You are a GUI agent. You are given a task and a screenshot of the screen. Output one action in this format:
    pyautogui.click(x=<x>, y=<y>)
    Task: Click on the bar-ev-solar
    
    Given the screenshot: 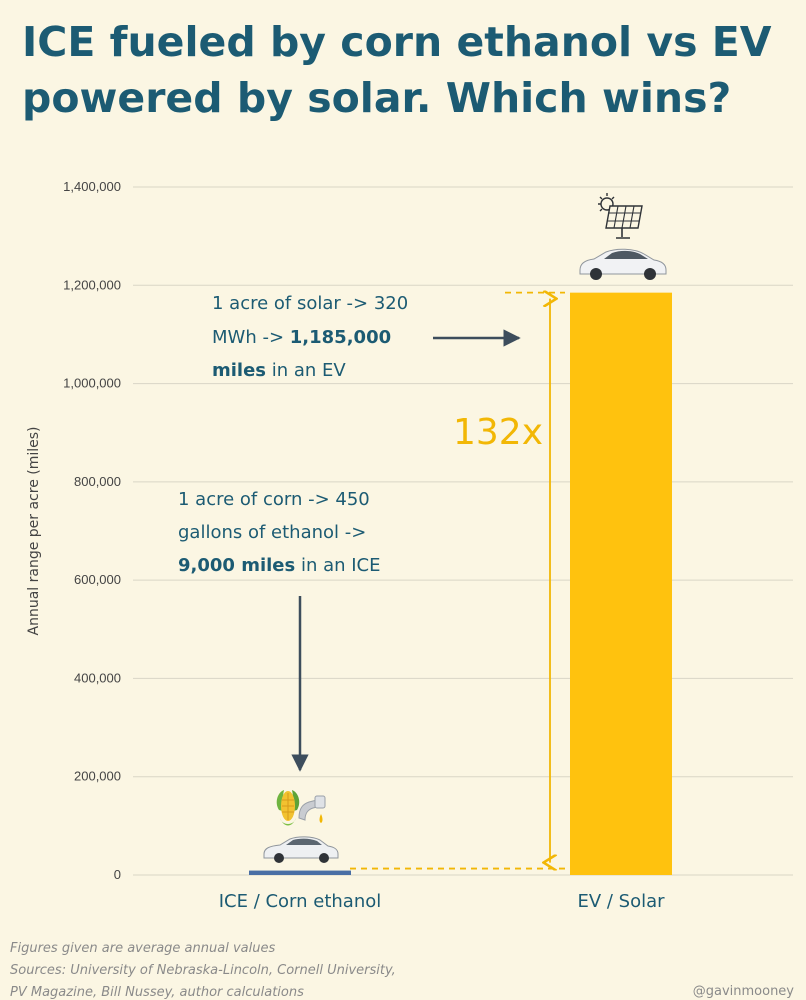 What is the action you would take?
    pyautogui.click(x=621, y=584)
    